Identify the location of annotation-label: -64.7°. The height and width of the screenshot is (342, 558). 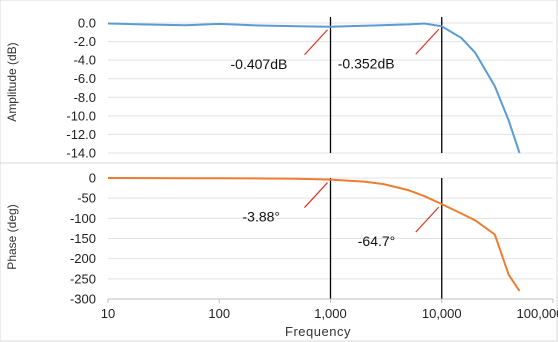
(377, 241).